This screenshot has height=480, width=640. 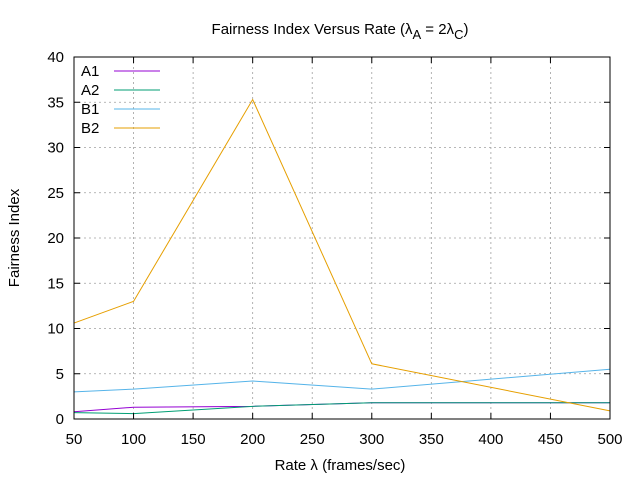 What do you see at coordinates (55, 238) in the screenshot?
I see `y-tick-label: 20` at bounding box center [55, 238].